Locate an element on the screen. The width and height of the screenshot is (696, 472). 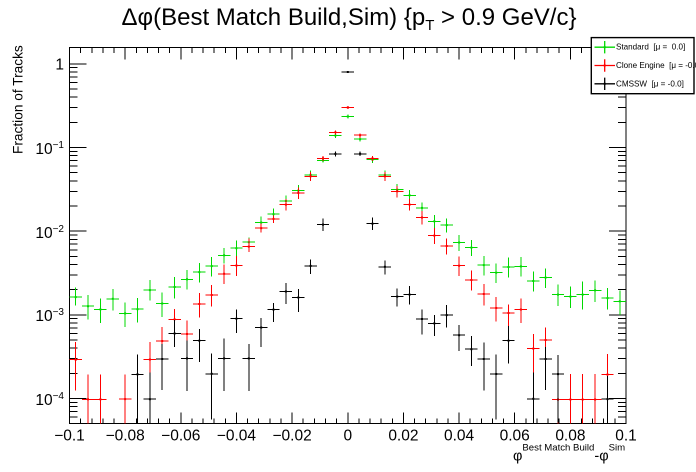
svg-text: 0 is located at coordinates (347, 436).